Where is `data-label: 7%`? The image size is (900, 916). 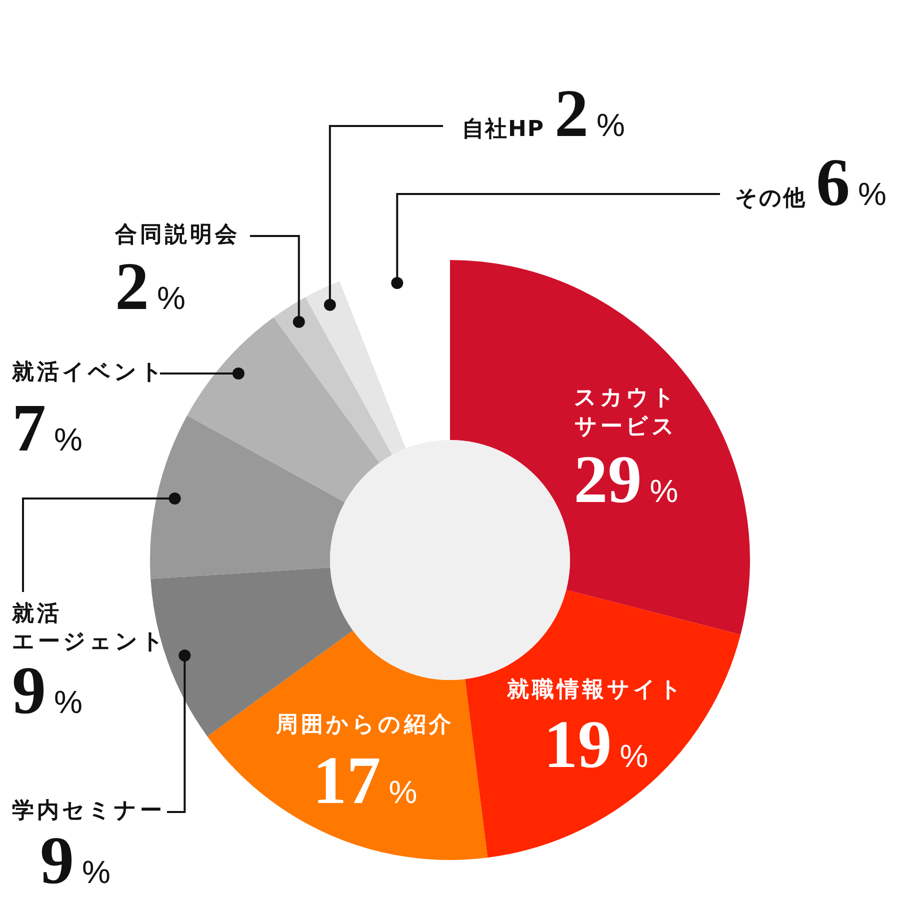
data-label: 7% is located at coordinates (47, 428).